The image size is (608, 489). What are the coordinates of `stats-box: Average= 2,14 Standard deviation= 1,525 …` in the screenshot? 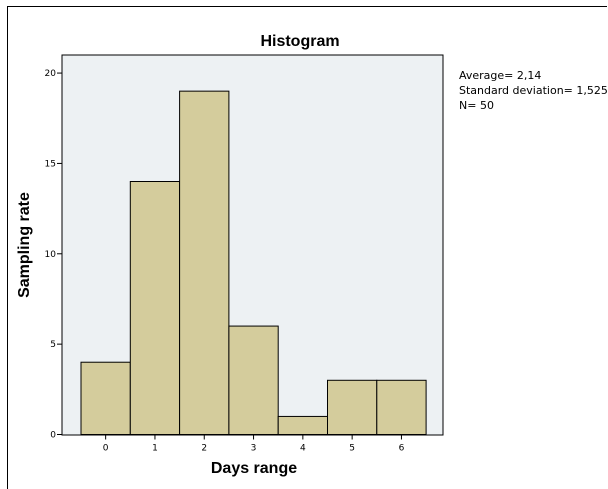 It's located at (533, 90).